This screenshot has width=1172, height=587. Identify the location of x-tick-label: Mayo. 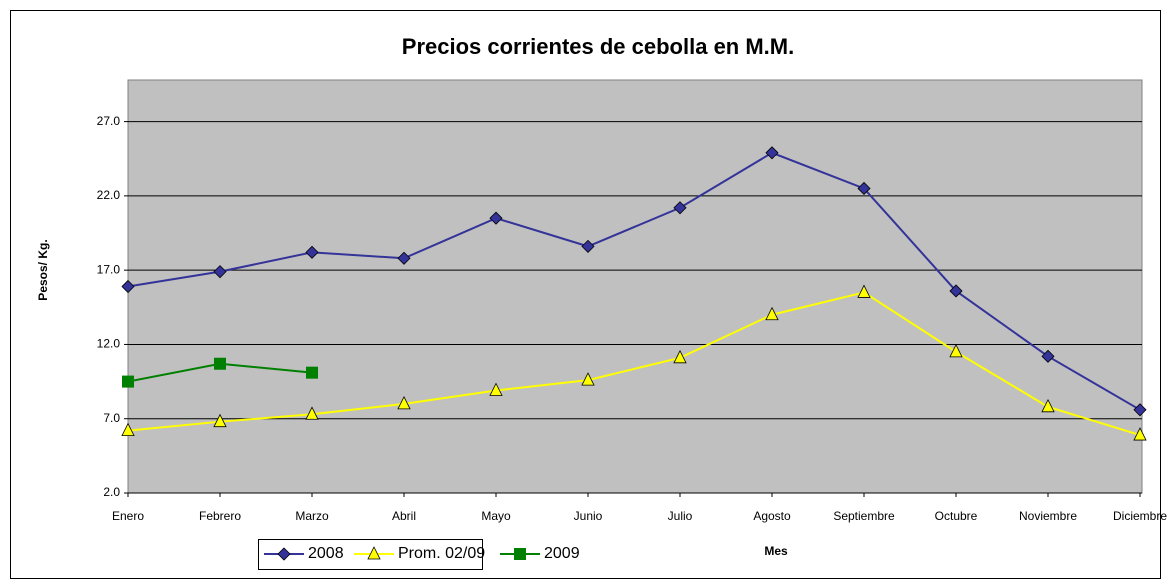
(496, 516).